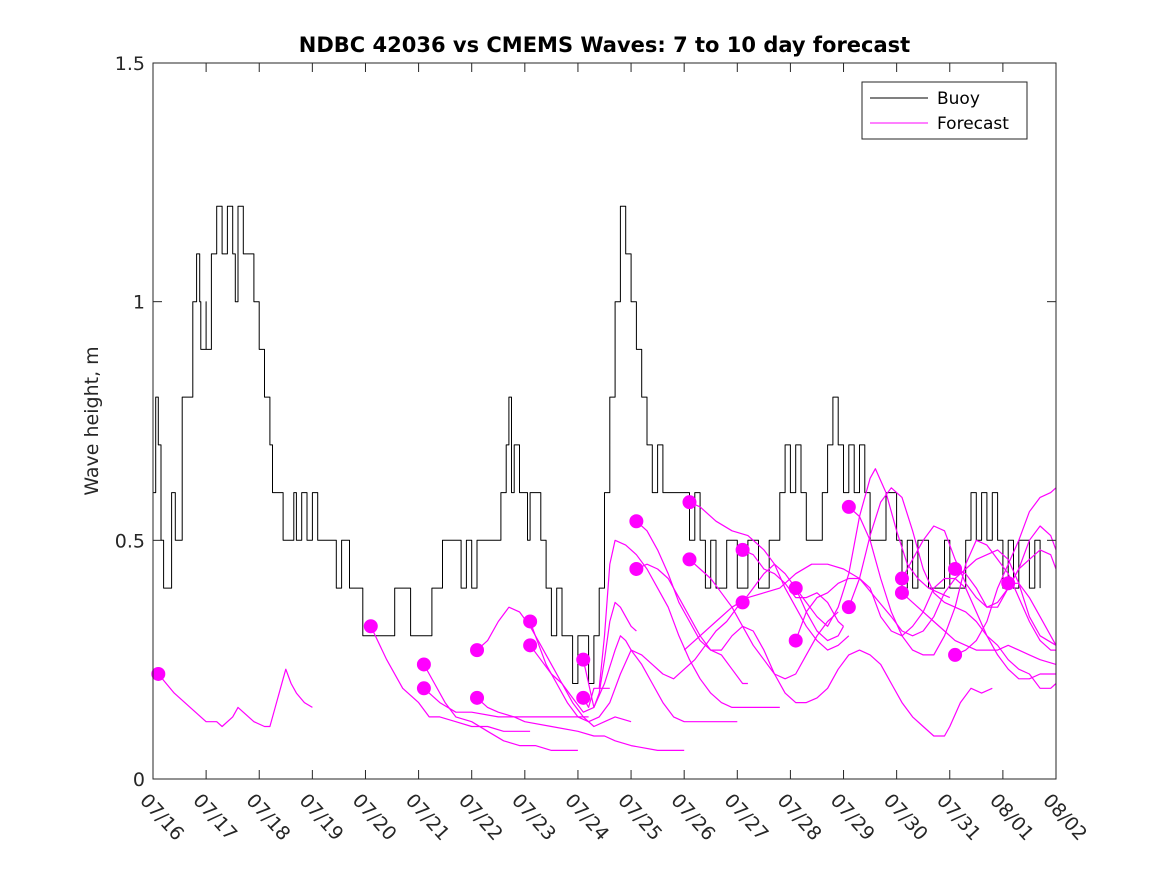  Describe the element at coordinates (130, 541) in the screenshot. I see `y-tick-label: 0.5` at that location.